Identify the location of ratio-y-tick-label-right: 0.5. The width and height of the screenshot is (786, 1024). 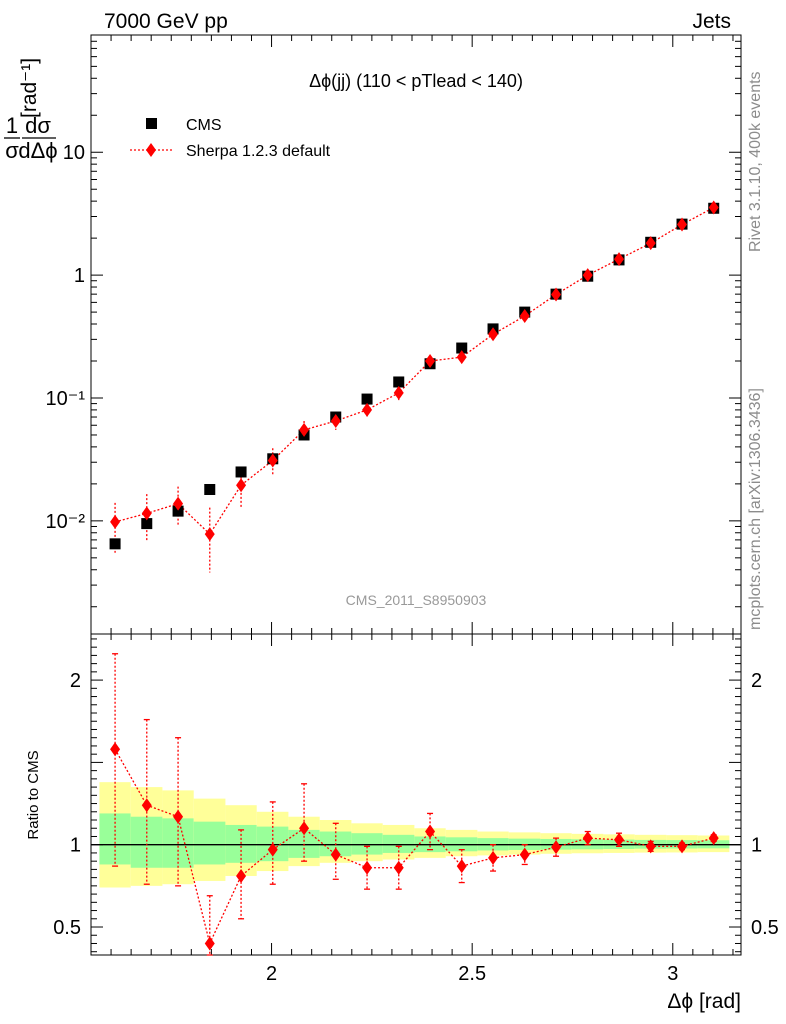
(765, 928).